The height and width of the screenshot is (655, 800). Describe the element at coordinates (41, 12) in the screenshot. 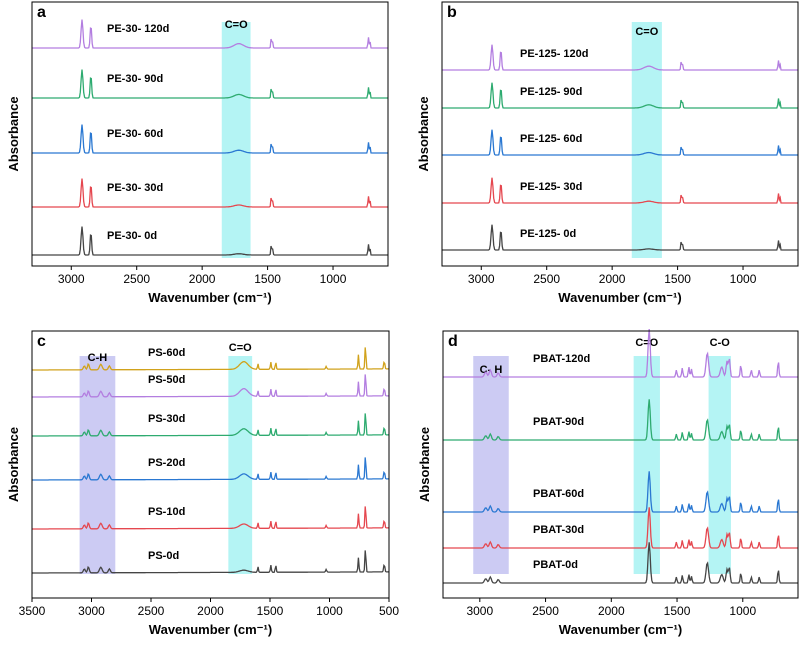

I see `panel-letter: a` at that location.